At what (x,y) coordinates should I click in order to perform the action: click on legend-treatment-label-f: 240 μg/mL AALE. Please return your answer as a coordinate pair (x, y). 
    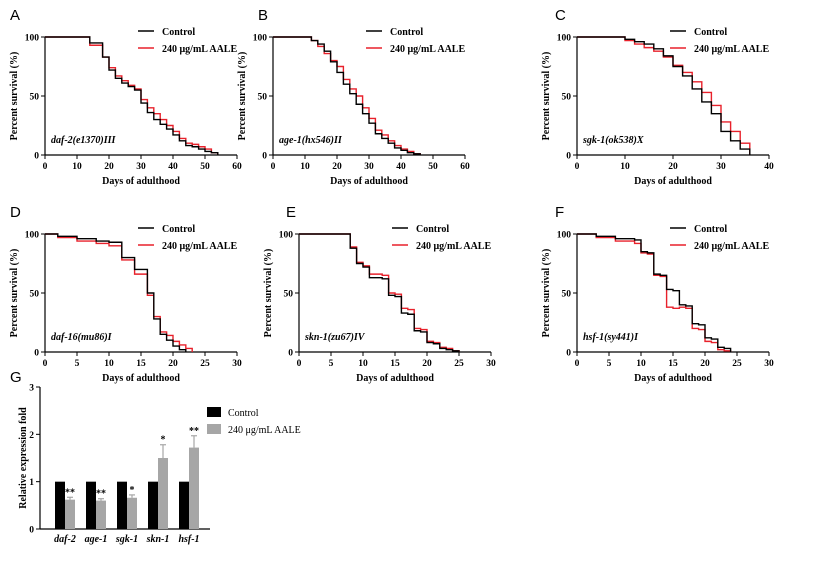
    Looking at the image, I should click on (731, 246).